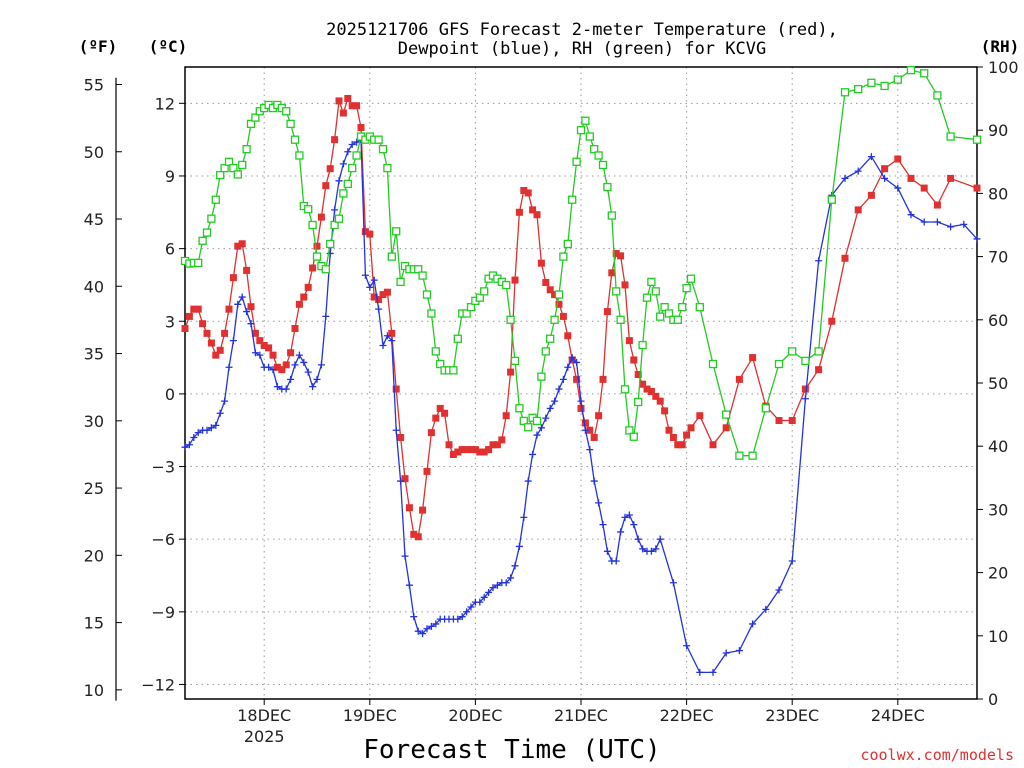 The width and height of the screenshot is (1024, 768). What do you see at coordinates (264, 736) in the screenshot?
I see `x-year-label: 2025` at bounding box center [264, 736].